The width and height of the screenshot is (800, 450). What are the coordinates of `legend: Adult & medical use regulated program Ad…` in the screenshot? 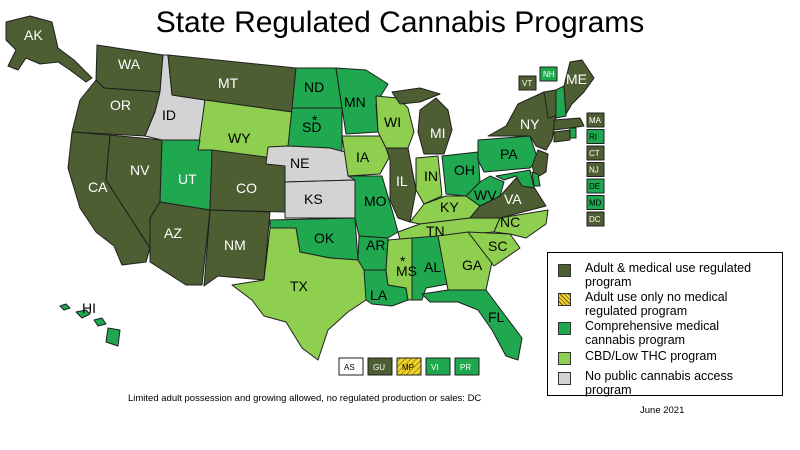 It's located at (665, 324).